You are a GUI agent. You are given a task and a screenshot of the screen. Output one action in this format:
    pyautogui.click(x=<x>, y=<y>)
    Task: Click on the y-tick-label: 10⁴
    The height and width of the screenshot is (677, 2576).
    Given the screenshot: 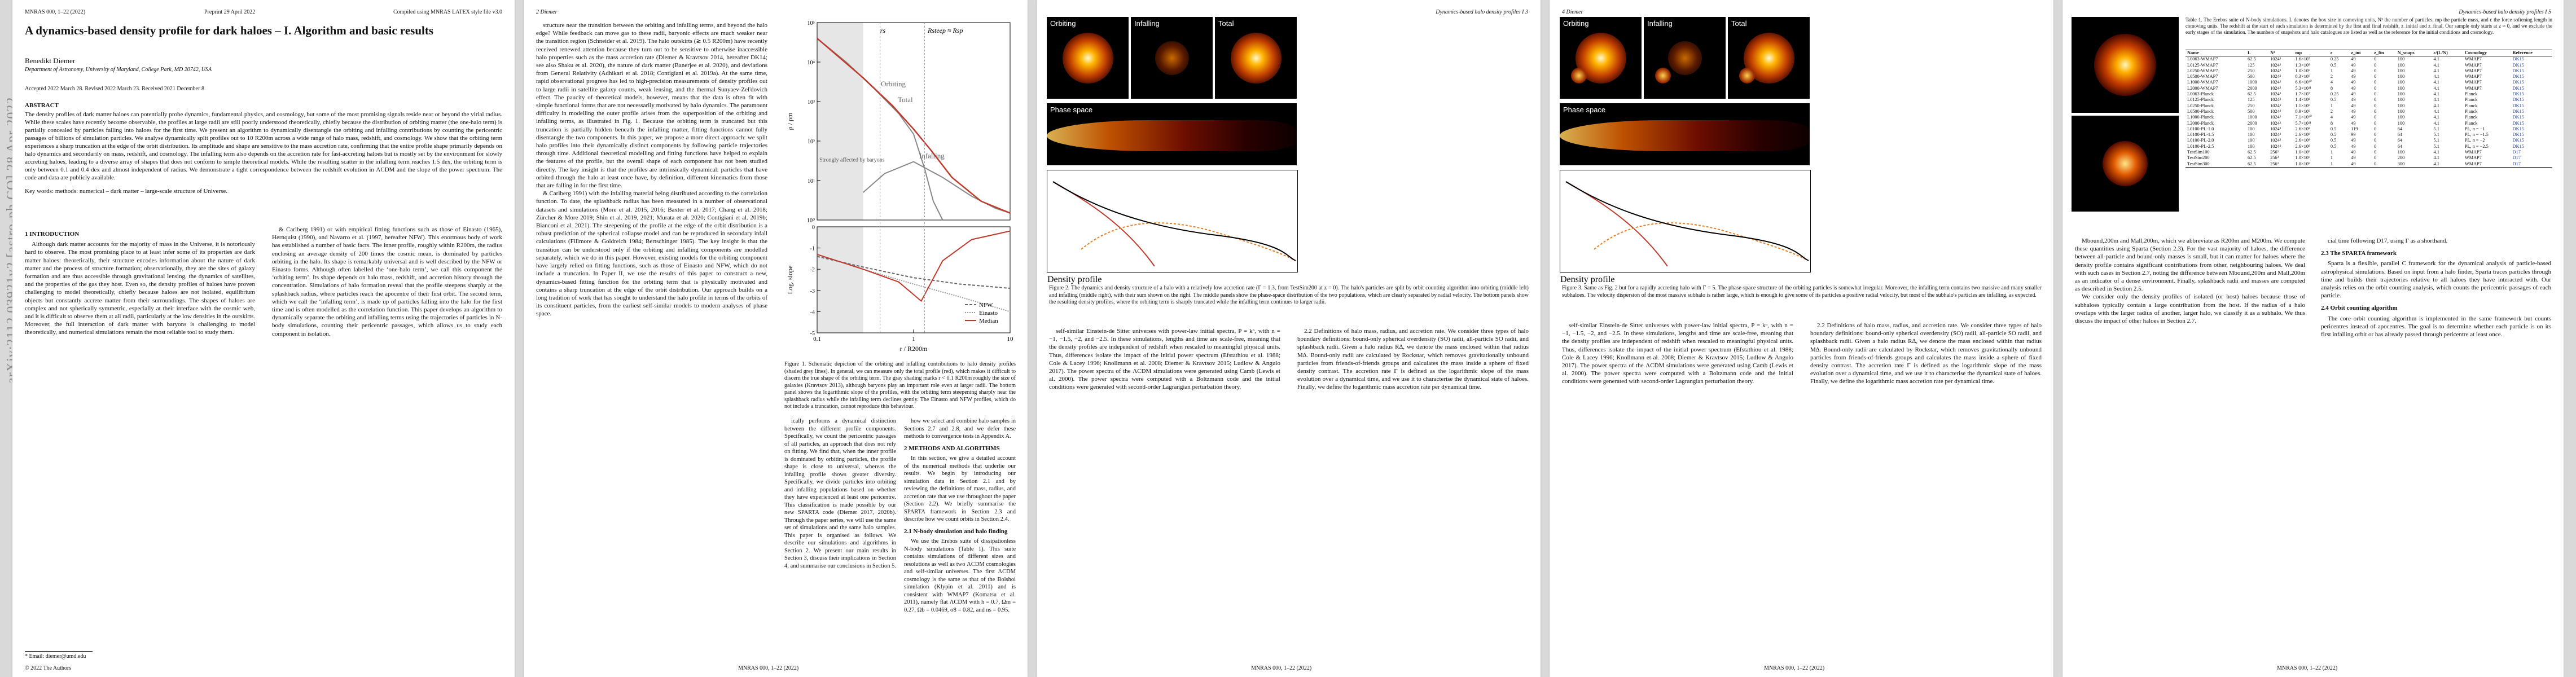 What is the action you would take?
    pyautogui.click(x=811, y=63)
    